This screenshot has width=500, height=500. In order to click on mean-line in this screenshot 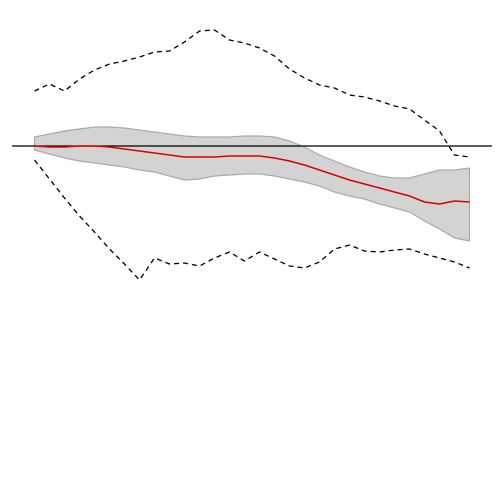, I will do `click(252, 175)`.